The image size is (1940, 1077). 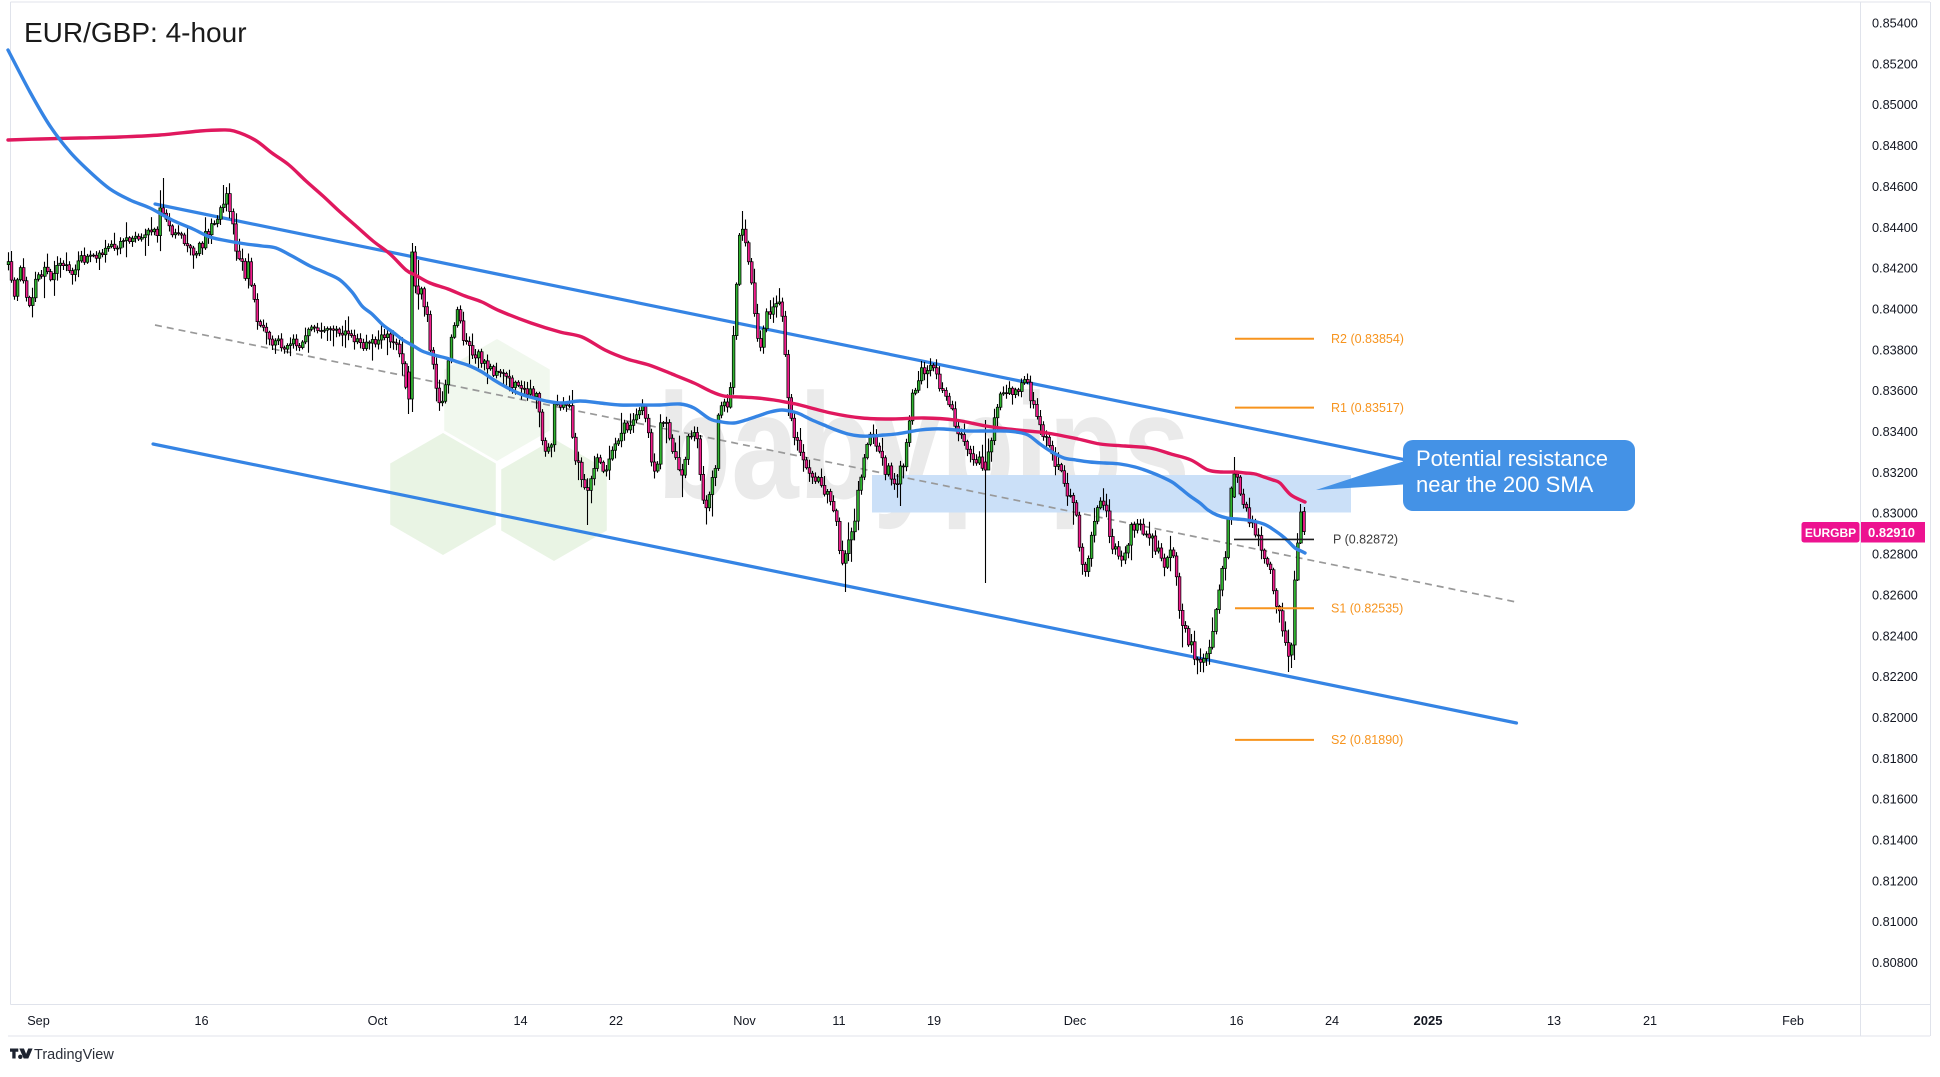 I want to click on svg-text: 0.81000, so click(x=1895, y=922).